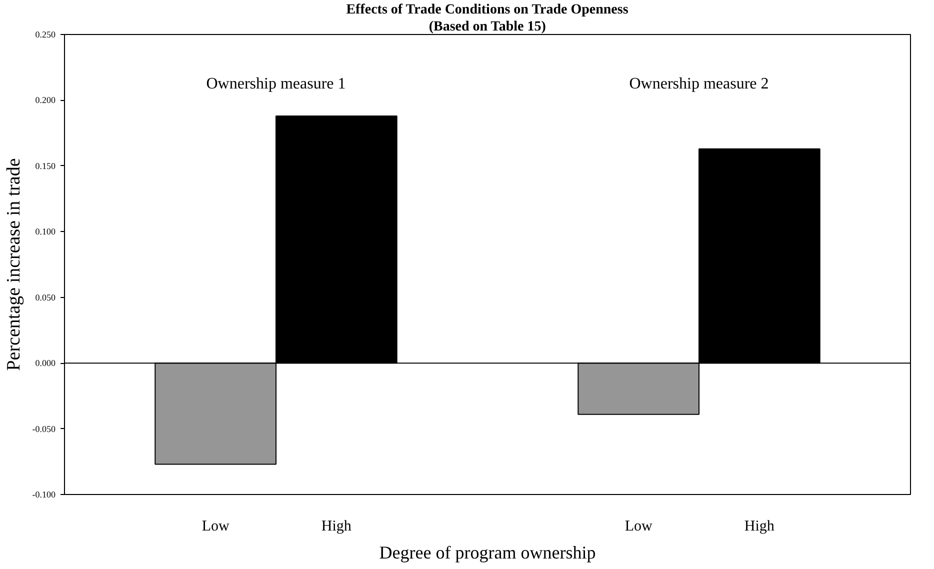  Describe the element at coordinates (45, 100) in the screenshot. I see `y-tick-label: 0.200` at that location.